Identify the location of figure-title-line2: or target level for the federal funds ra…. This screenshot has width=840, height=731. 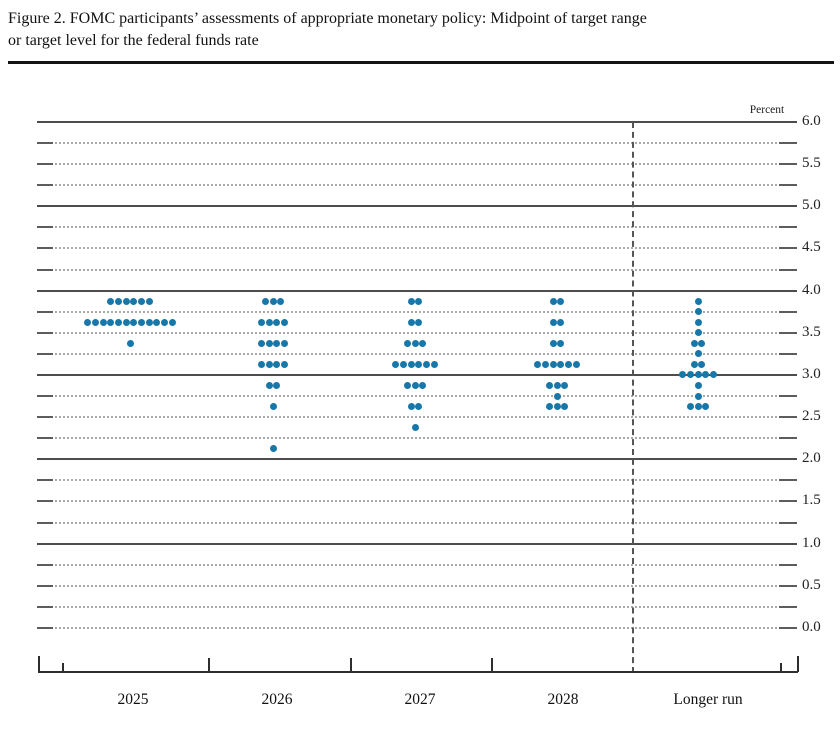
(133, 40).